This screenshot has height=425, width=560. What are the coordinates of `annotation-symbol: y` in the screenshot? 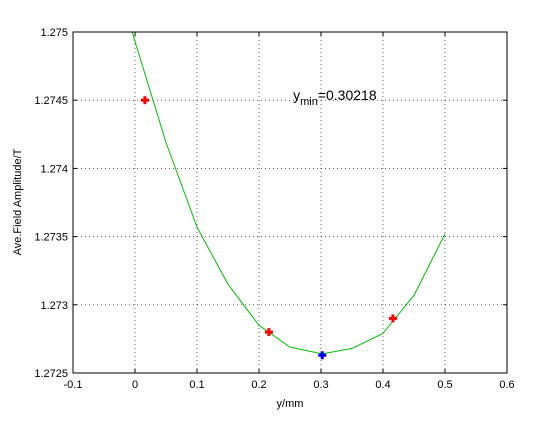 It's located at (296, 95).